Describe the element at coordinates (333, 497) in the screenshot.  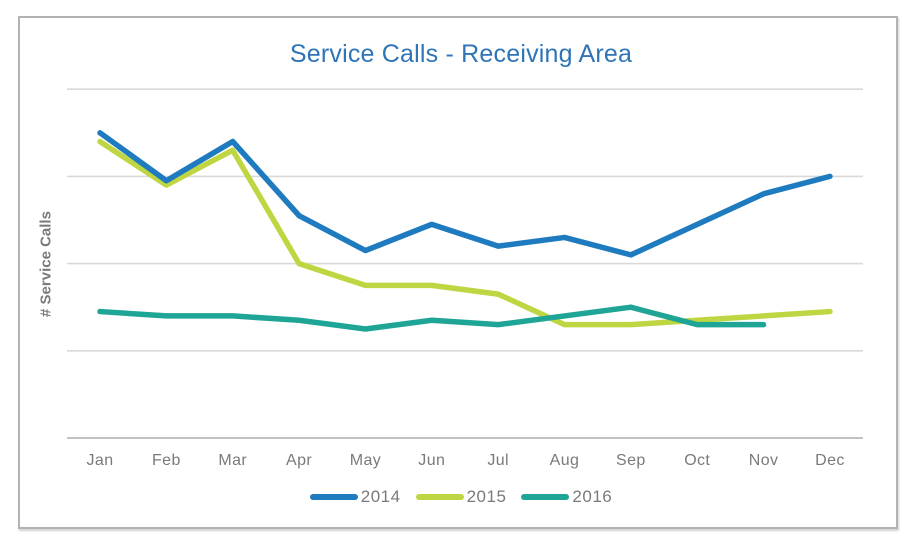
I see `legend-swatch-2014` at that location.